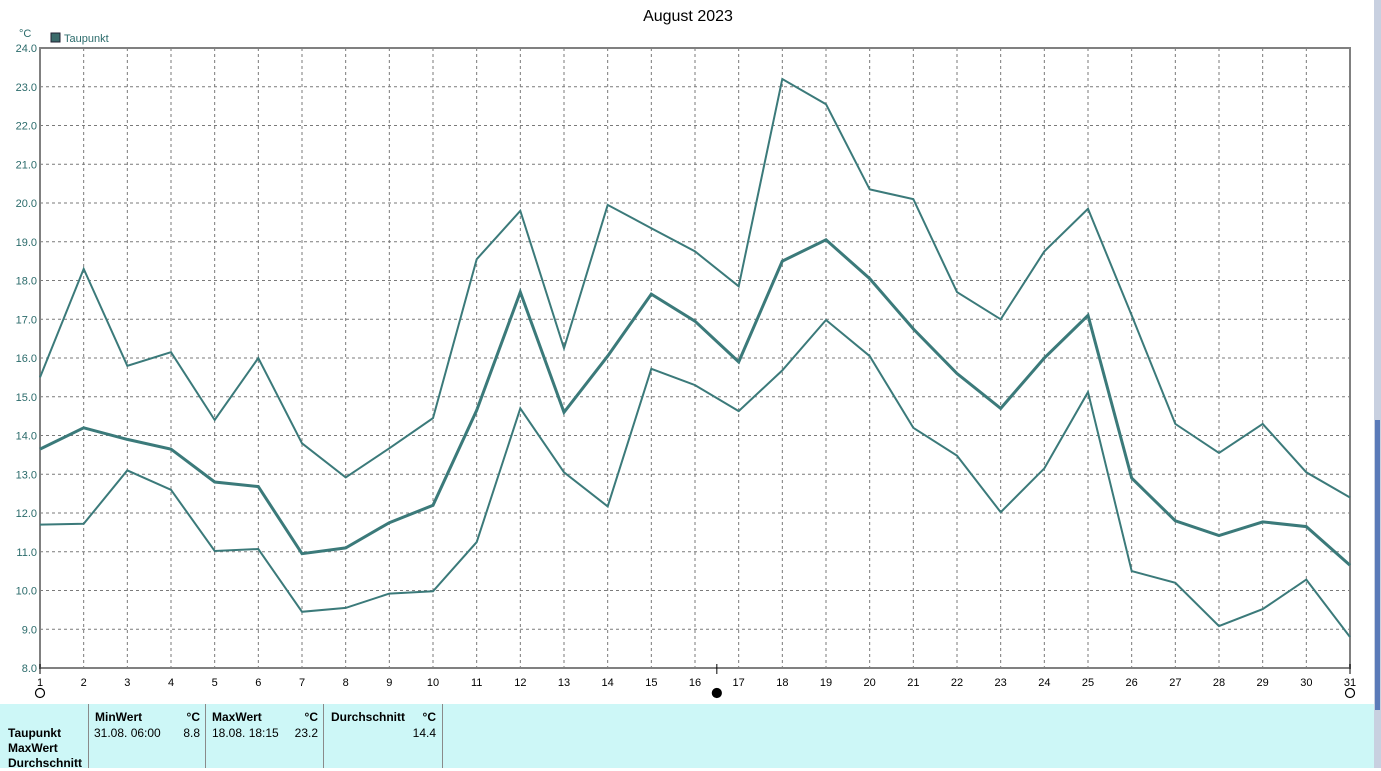 The image size is (1381, 771). I want to click on x-tick-label: 29, so click(1263, 683).